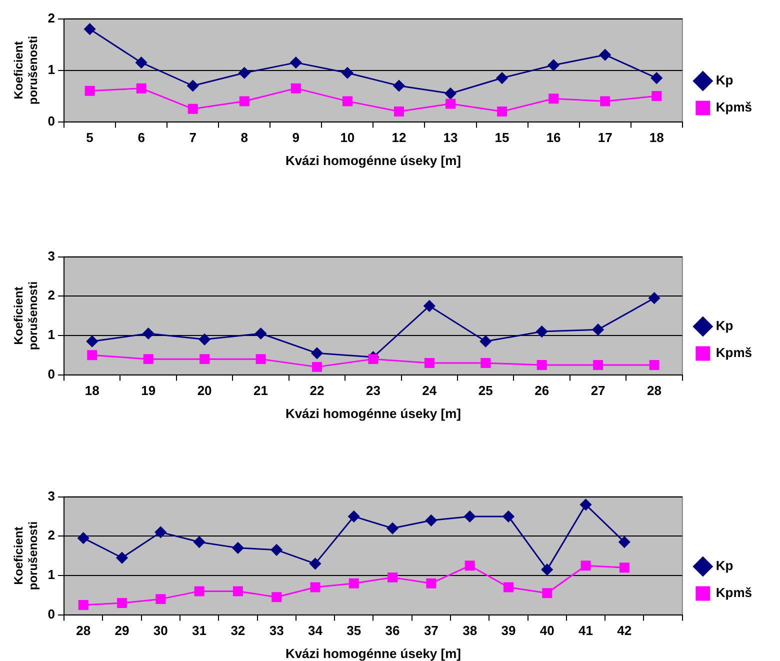 The image size is (780, 661). What do you see at coordinates (90, 138) in the screenshot?
I see `x-tick-label: 5` at bounding box center [90, 138].